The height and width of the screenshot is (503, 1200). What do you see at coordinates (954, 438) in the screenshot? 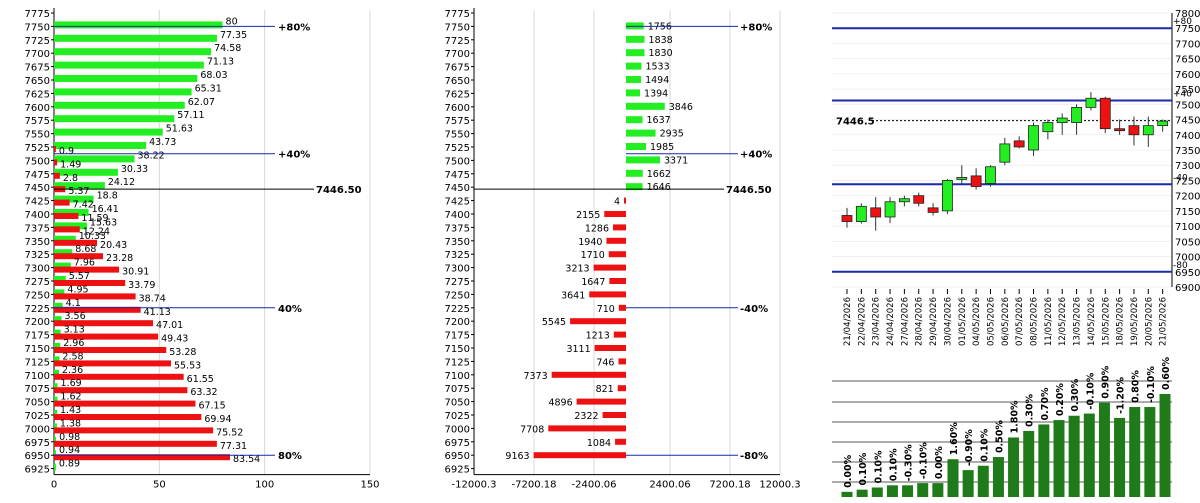
I see `change-value-label: 1.60%` at bounding box center [954, 438].